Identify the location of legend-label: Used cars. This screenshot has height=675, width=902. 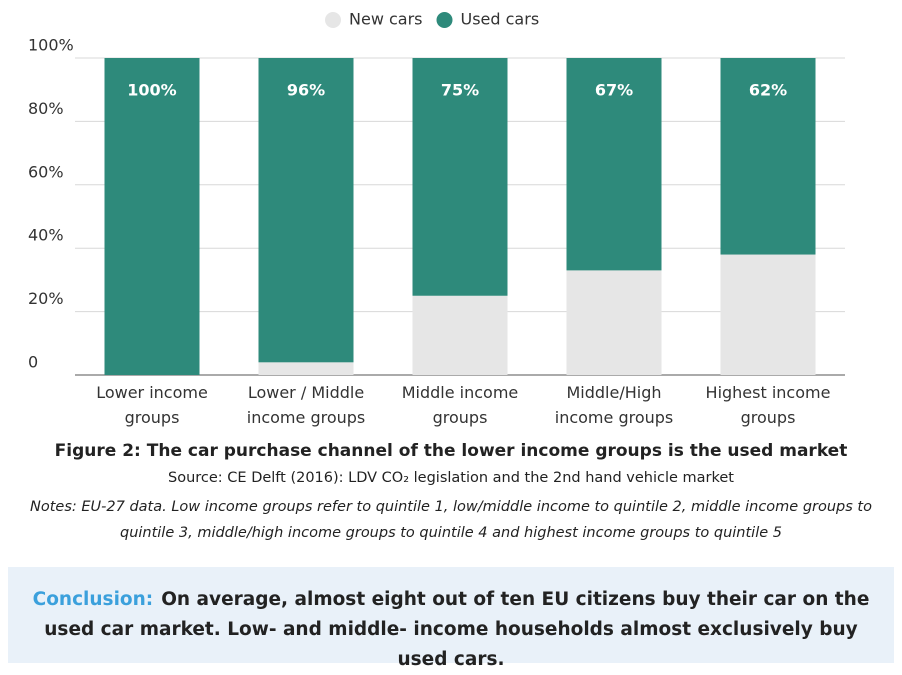
(500, 19).